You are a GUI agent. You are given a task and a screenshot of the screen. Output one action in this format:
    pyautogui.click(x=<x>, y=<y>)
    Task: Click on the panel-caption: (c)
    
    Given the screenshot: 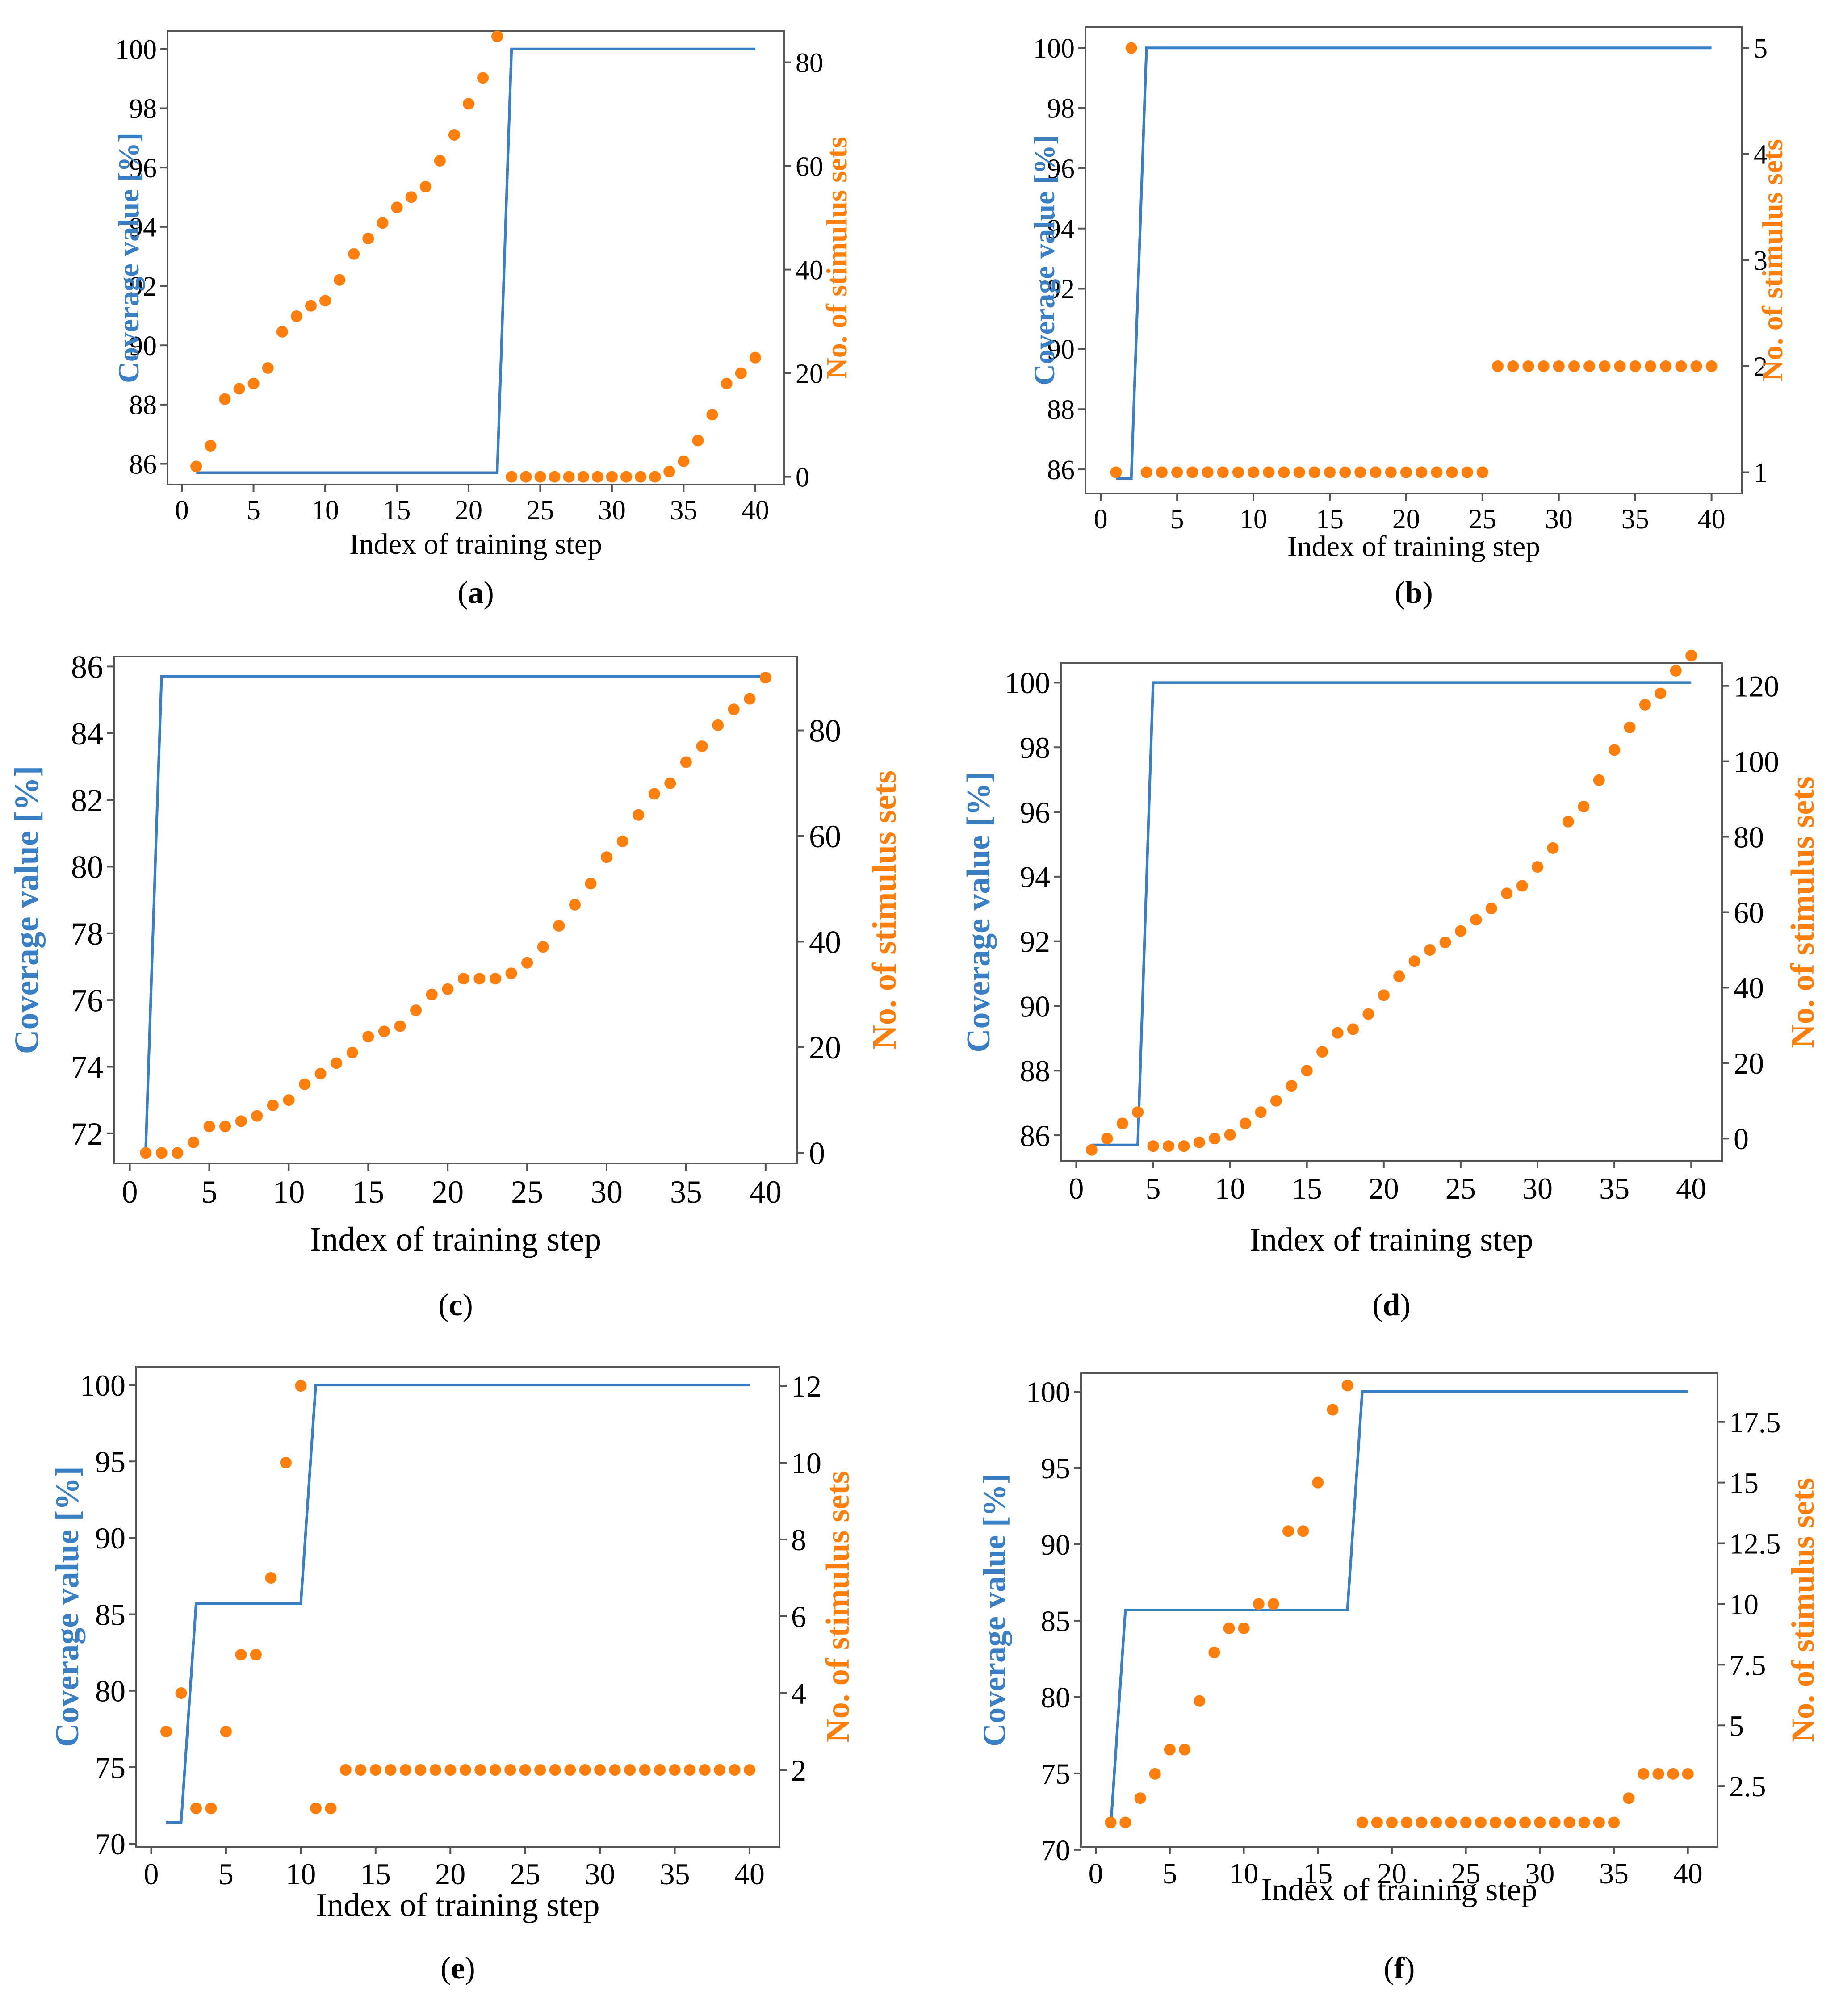 What is the action you would take?
    pyautogui.click(x=455, y=1305)
    